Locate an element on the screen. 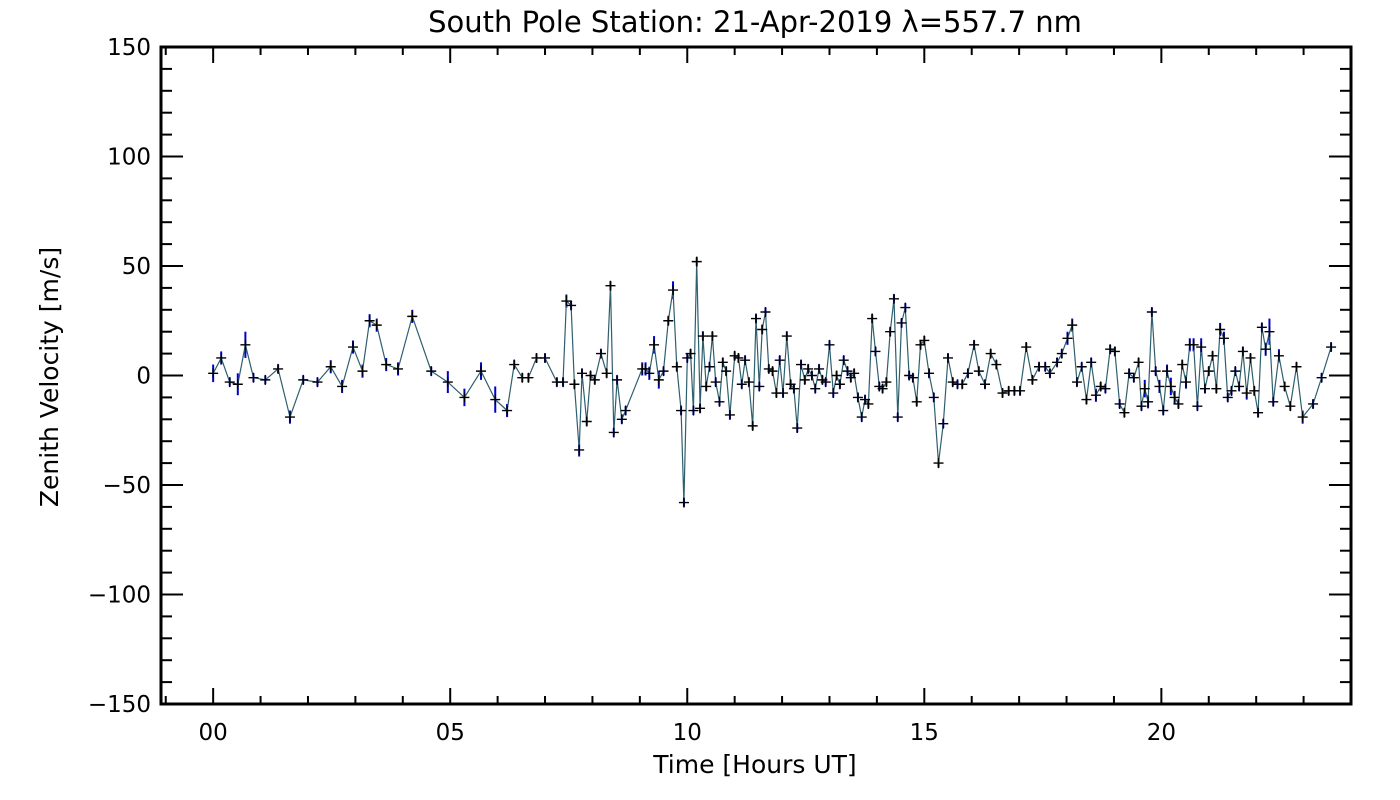 The image size is (1400, 800). x-tick-label: 00 is located at coordinates (213, 733).